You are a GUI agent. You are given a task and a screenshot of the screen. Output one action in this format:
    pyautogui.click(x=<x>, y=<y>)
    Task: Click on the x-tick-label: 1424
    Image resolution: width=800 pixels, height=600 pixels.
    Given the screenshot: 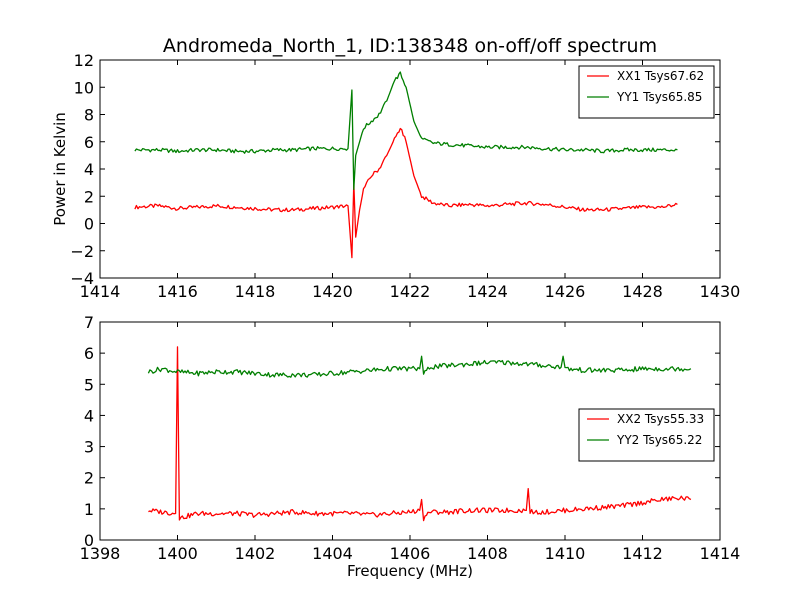 What is the action you would take?
    pyautogui.click(x=487, y=291)
    